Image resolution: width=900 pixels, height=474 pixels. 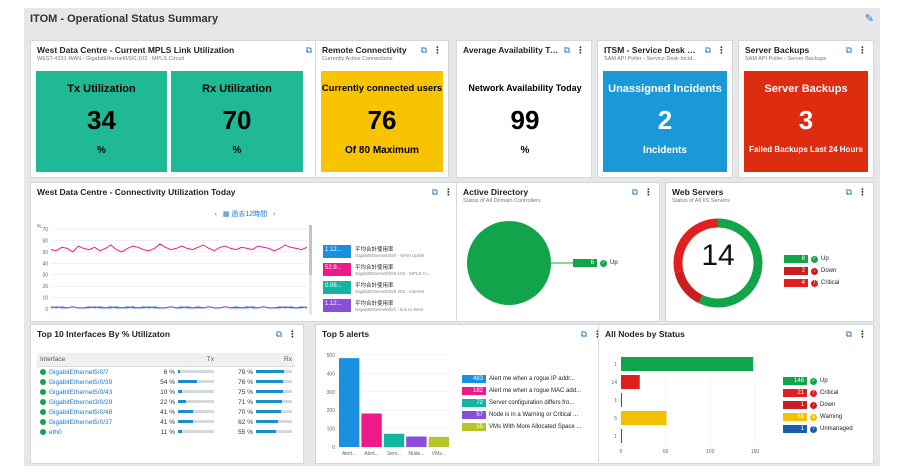 What do you see at coordinates (81, 412) in the screenshot?
I see `interface-name: GigabitEthernet5/0/48` at bounding box center [81, 412].